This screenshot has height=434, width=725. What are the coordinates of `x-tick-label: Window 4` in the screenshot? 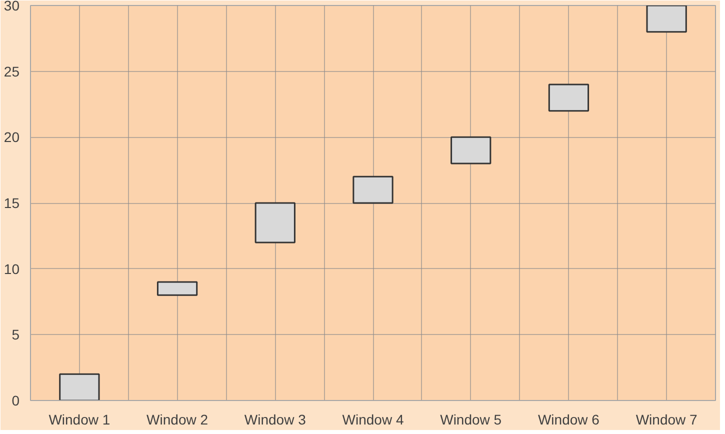 It's located at (373, 420).